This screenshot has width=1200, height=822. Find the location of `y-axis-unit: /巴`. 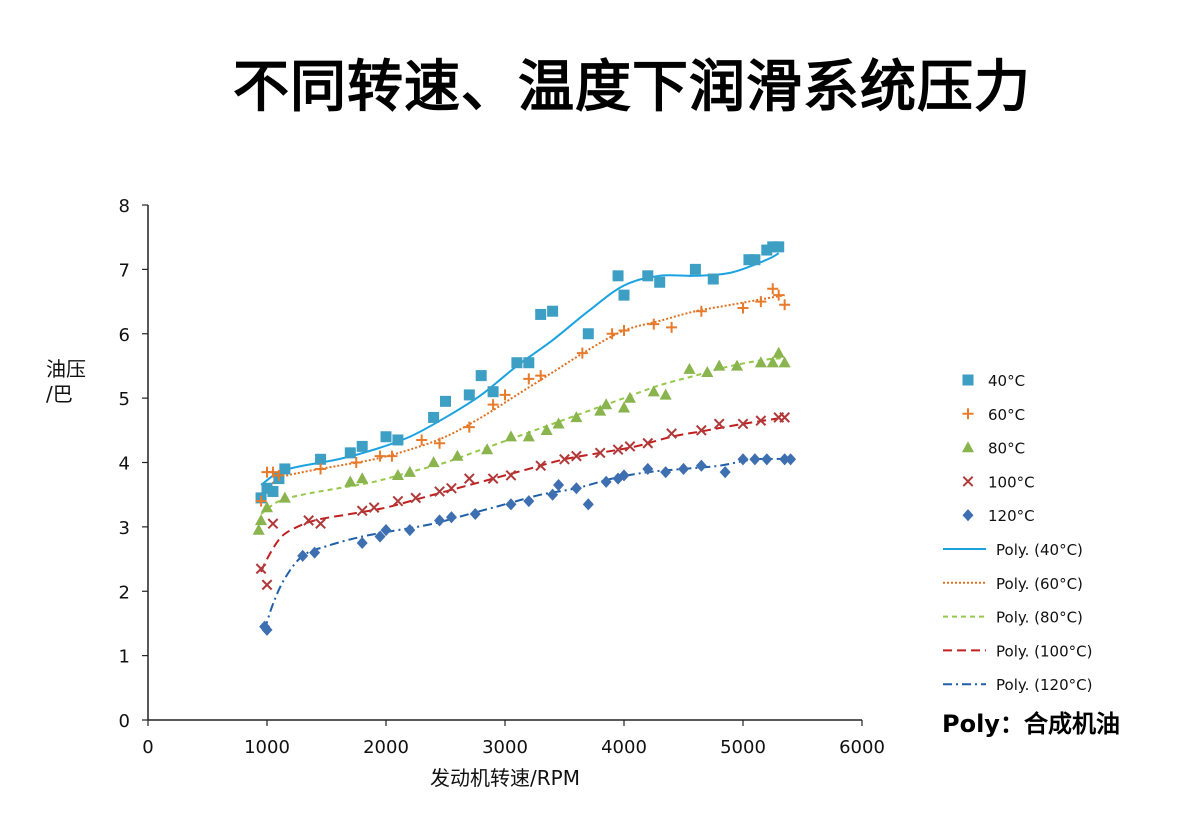

y-axis-unit: /巴 is located at coordinates (59, 394).